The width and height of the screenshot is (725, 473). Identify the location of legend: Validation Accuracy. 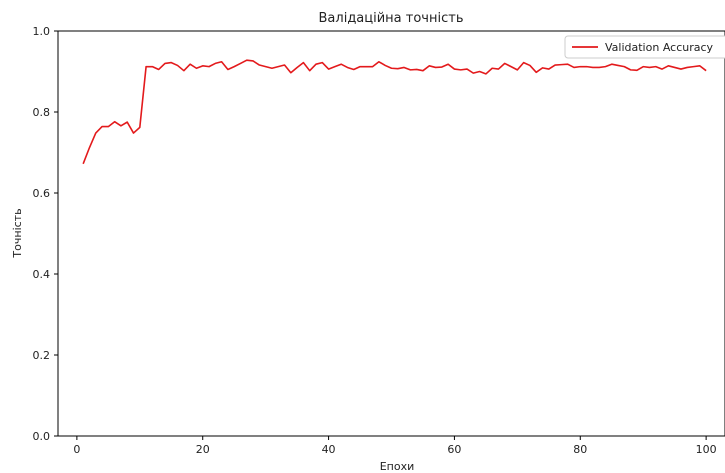
(644, 47).